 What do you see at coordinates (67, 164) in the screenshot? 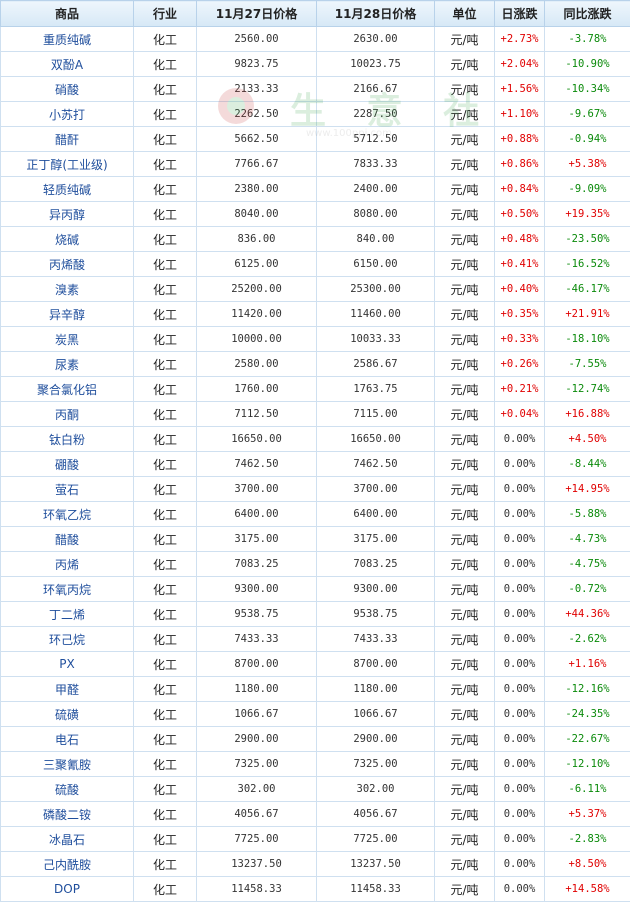
I see `product-name-link: 正丁醇(工业级)` at bounding box center [67, 164].